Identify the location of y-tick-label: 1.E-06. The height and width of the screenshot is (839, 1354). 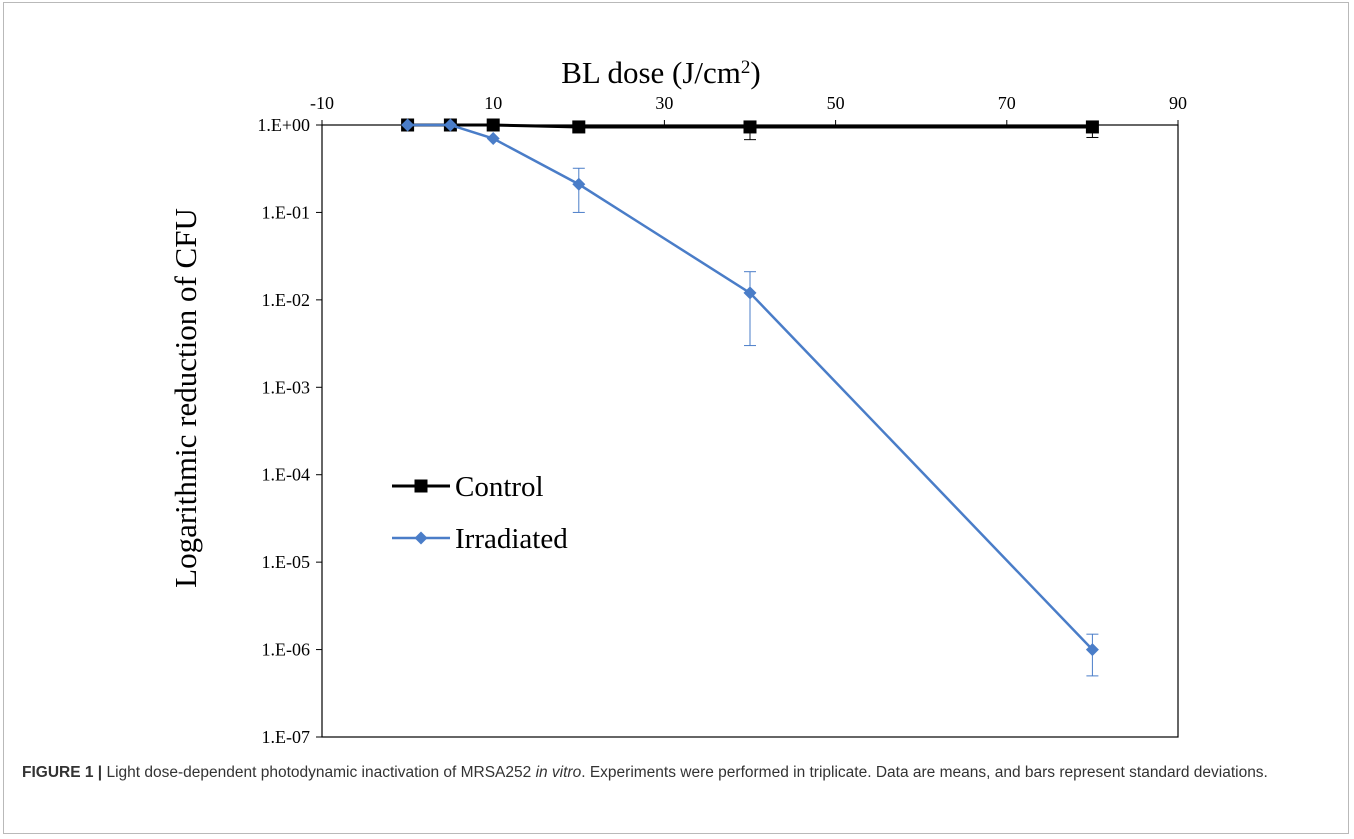
(286, 650).